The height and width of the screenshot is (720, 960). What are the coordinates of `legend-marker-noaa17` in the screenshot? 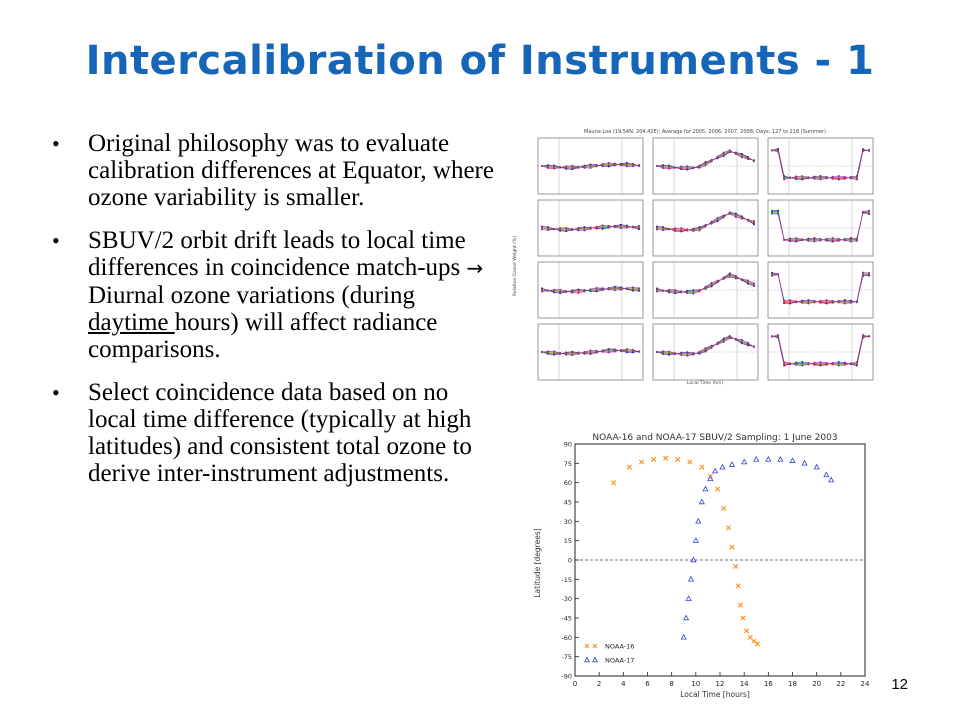 It's located at (595, 659).